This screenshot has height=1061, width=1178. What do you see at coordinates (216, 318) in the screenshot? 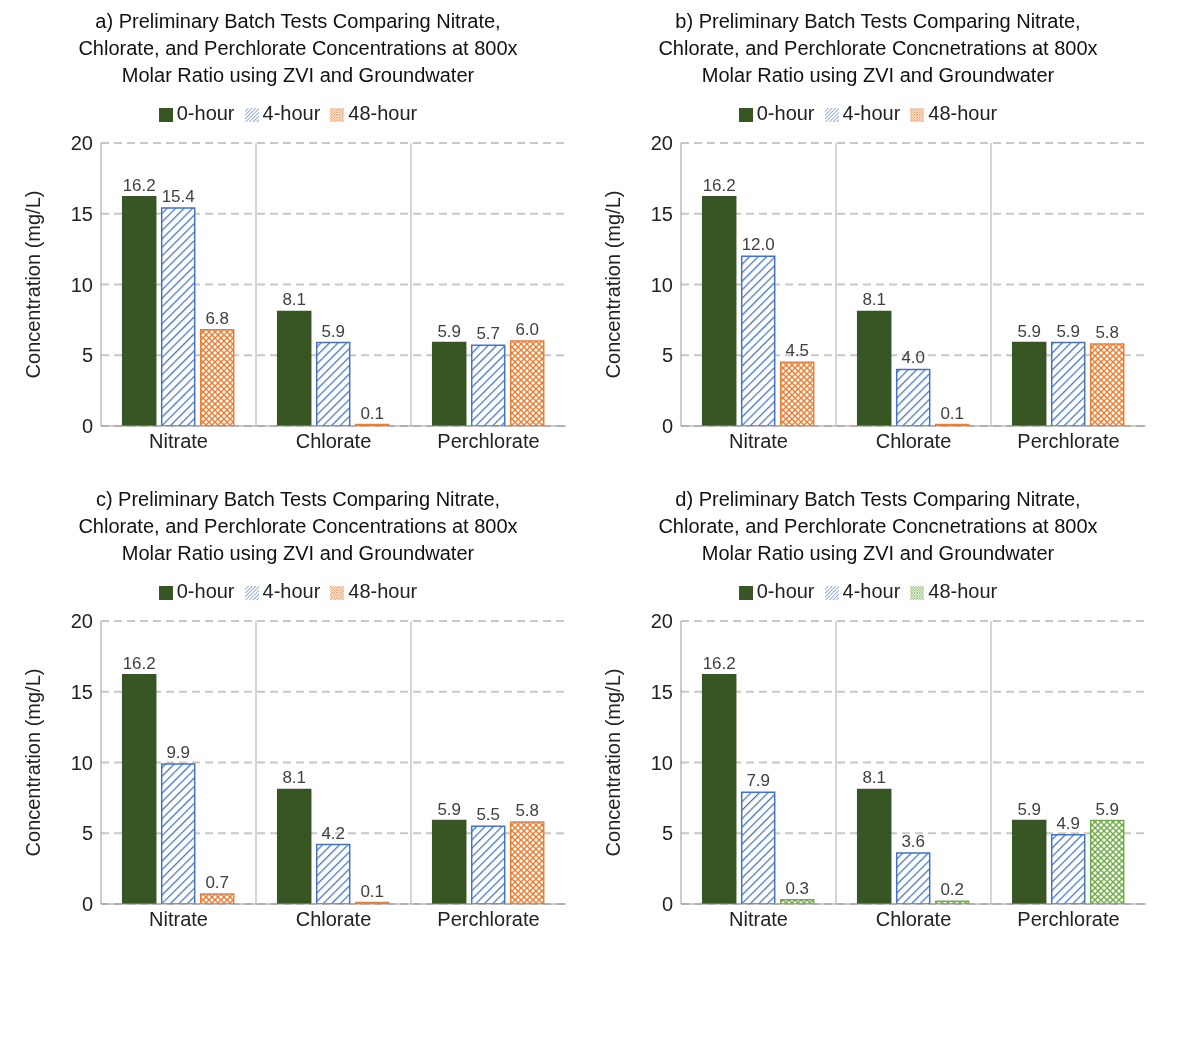
I see `data-label: 6.8` at bounding box center [216, 318].